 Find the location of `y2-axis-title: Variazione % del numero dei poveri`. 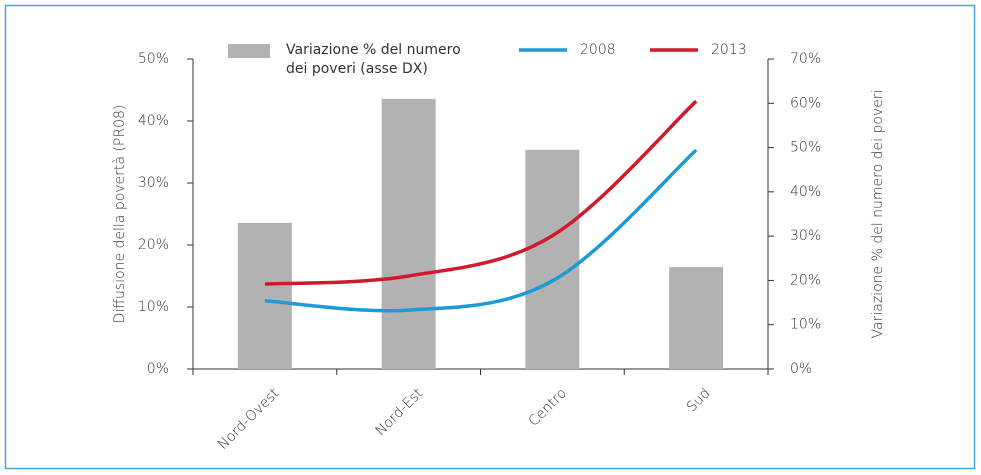

y2-axis-title: Variazione % del numero dei poveri is located at coordinates (878, 214).